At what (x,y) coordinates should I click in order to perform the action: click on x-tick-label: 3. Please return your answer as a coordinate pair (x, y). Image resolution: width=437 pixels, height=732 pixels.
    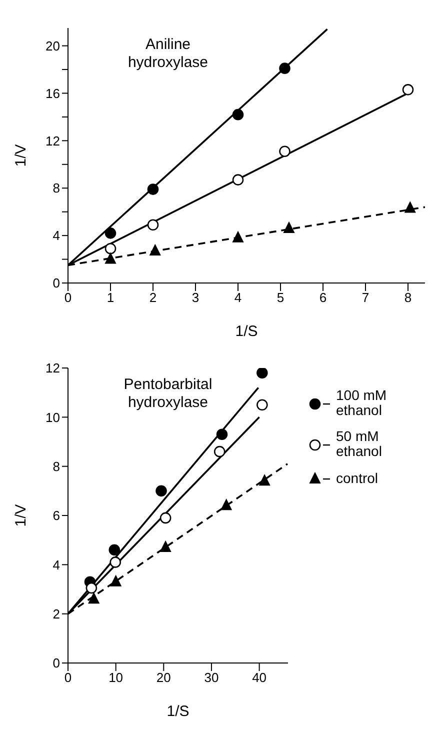
    Looking at the image, I should click on (196, 298).